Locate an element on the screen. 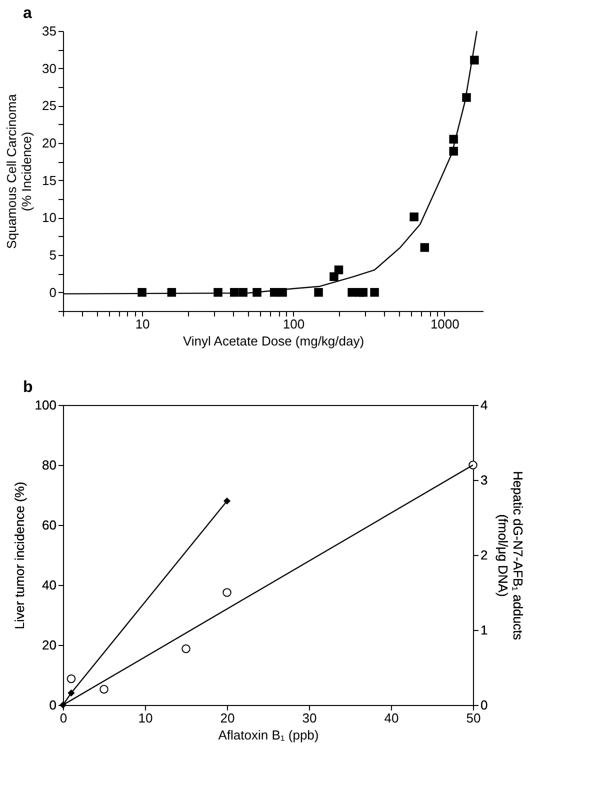 Image resolution: width=599 pixels, height=788 pixels. y-axis-title: Liver tumor incidence (%) is located at coordinates (19, 556).